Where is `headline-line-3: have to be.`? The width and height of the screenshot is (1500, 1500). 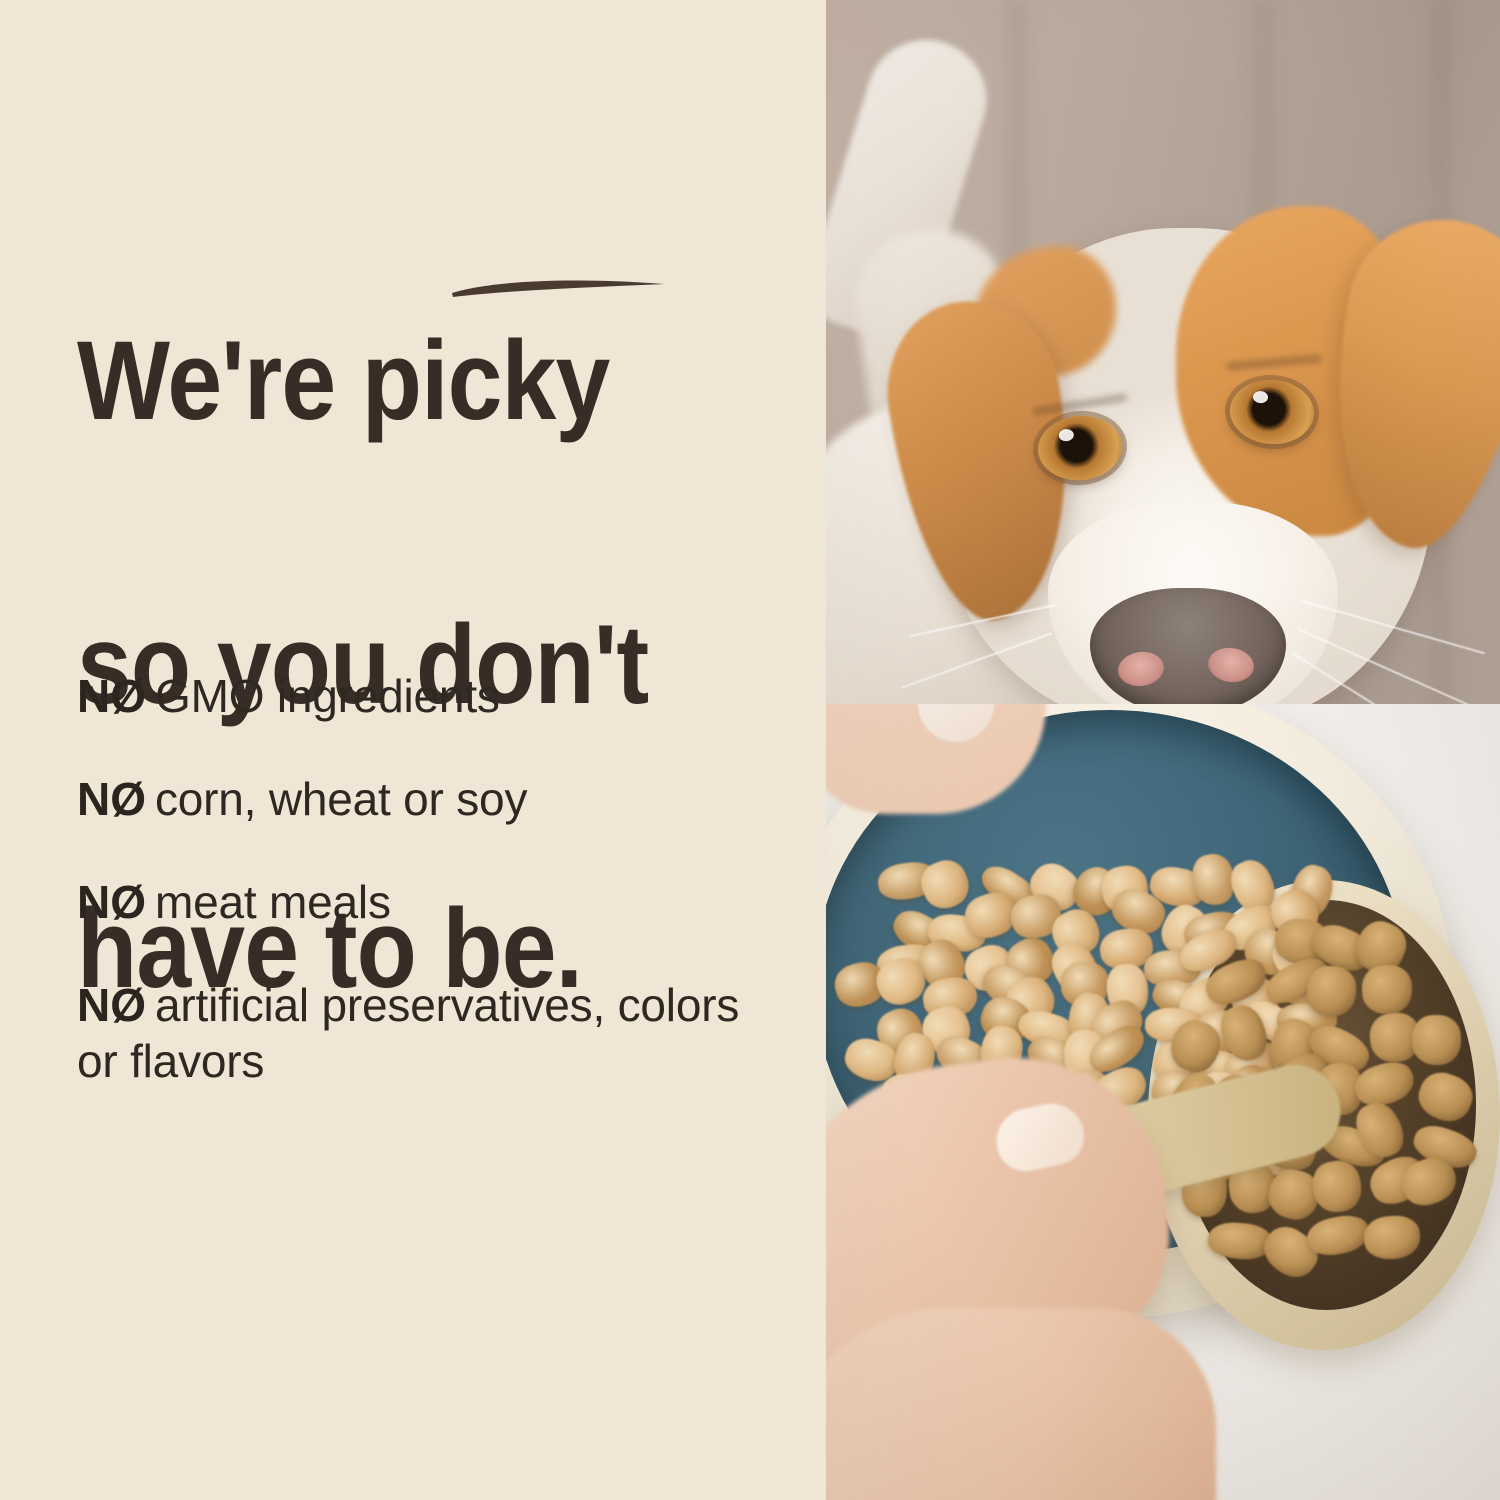 headline-line-3: have to be. is located at coordinates (330, 948).